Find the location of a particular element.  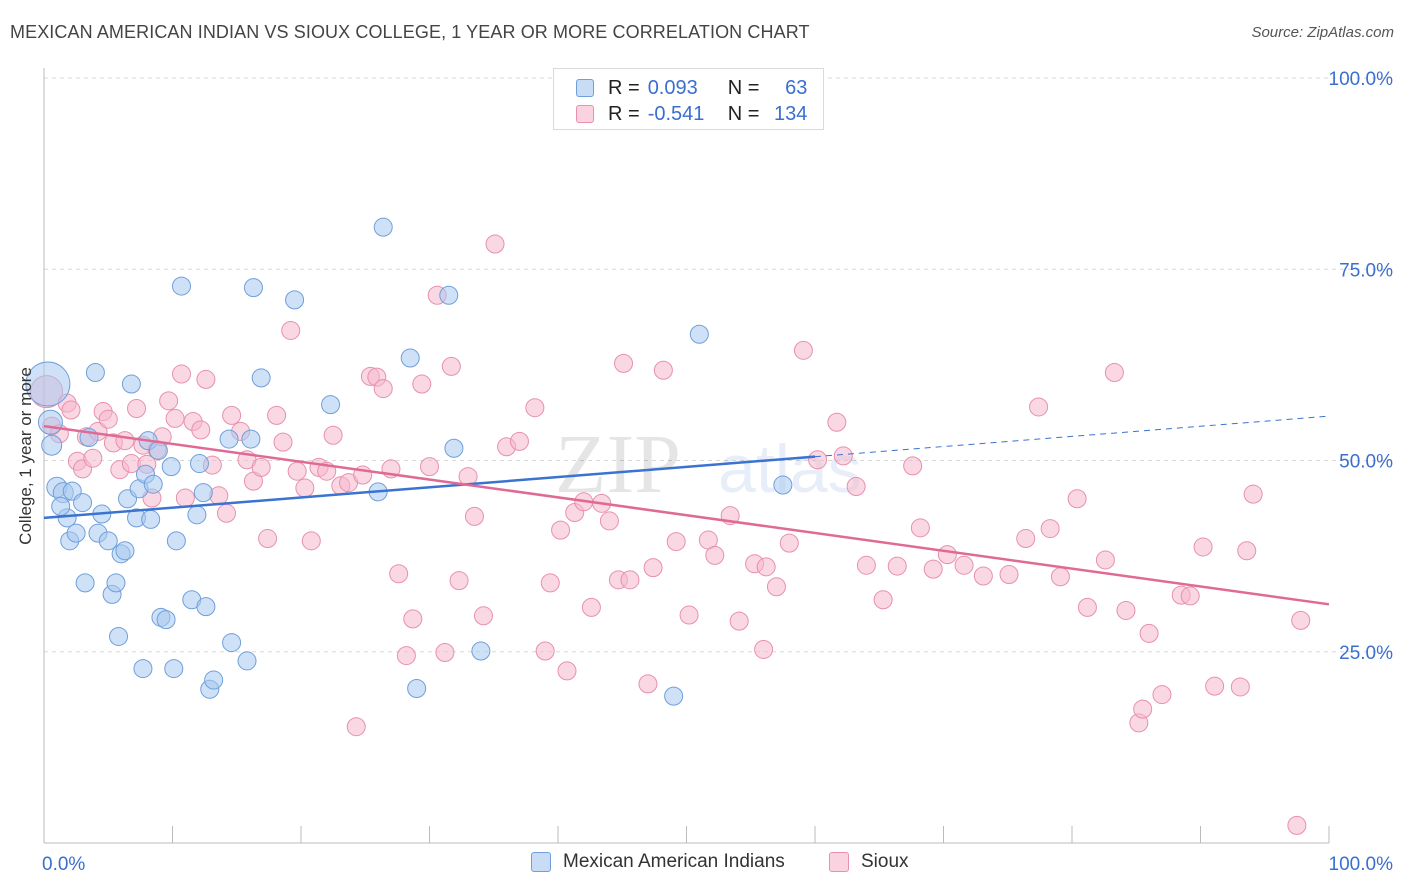

y-tick-label: 100.0% is located at coordinates (1361, 79).